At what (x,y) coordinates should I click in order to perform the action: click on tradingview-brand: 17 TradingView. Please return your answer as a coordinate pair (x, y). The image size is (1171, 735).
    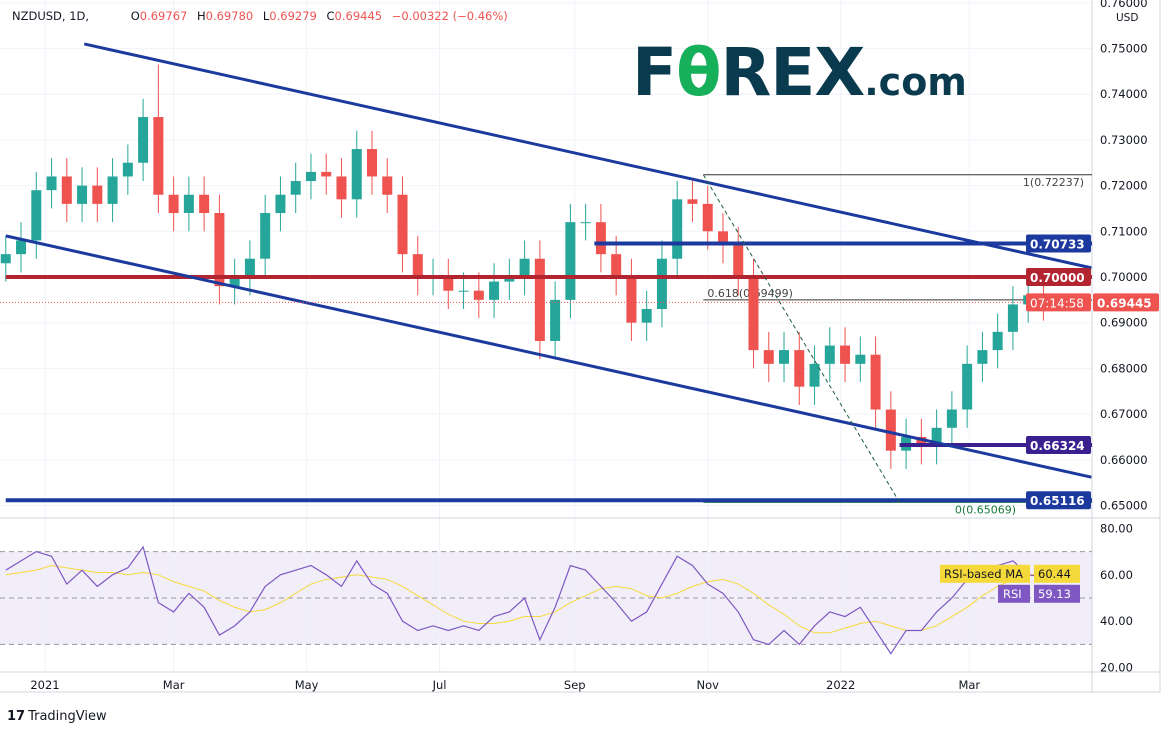
    Looking at the image, I should click on (57, 716).